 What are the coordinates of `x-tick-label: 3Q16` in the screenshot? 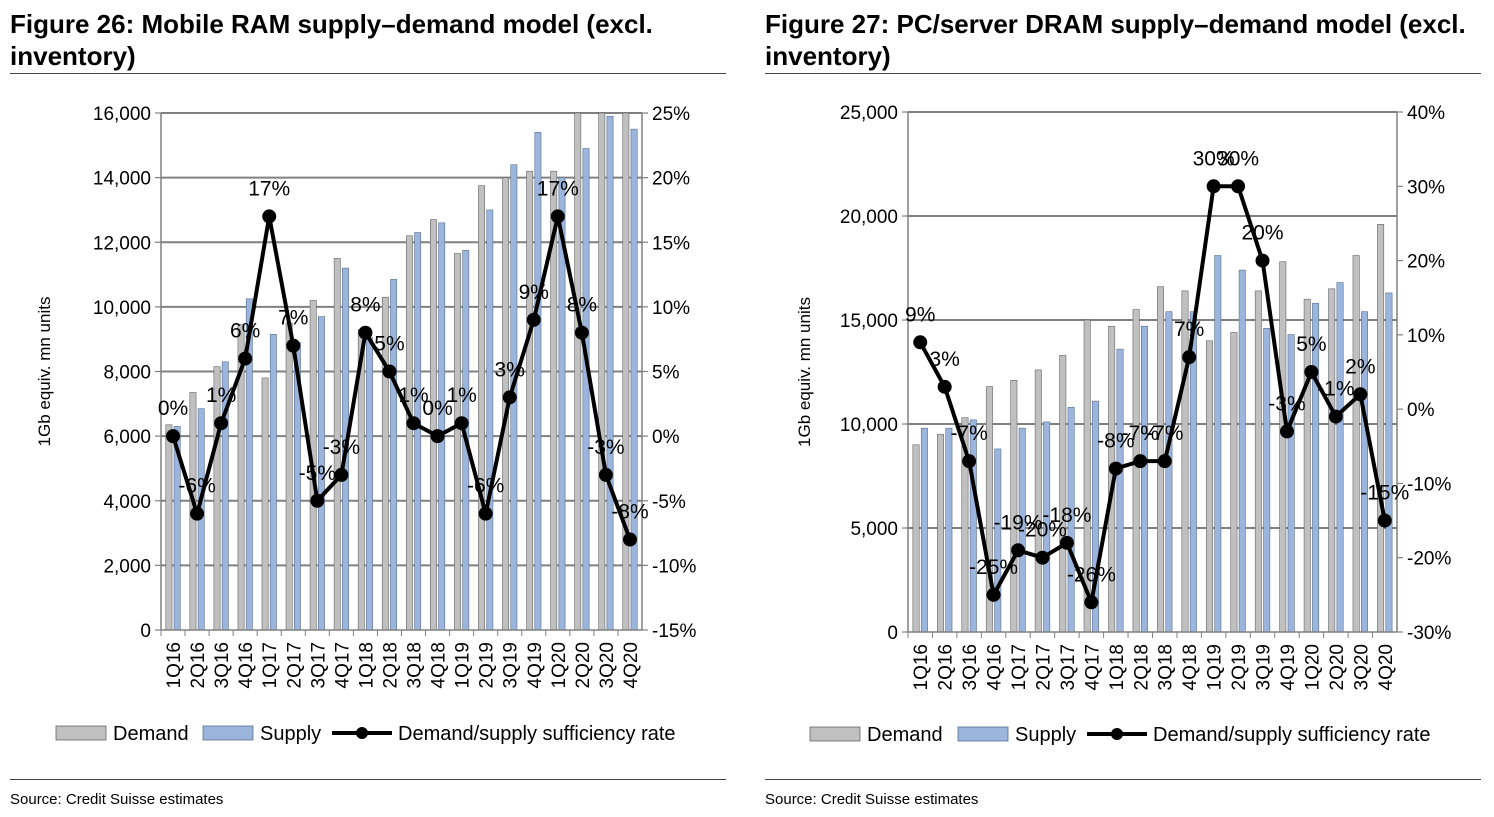 It's located at (222, 665).